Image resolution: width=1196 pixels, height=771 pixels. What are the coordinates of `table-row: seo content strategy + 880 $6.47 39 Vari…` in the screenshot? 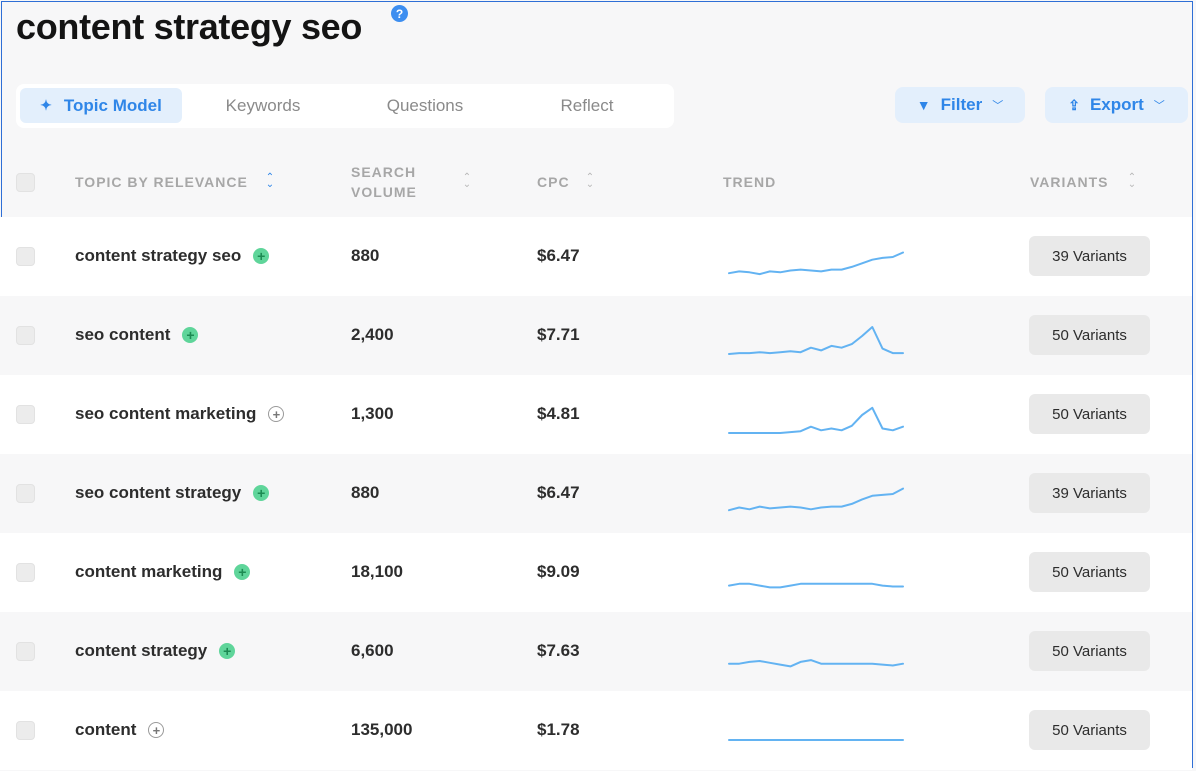 It's located at (596, 493).